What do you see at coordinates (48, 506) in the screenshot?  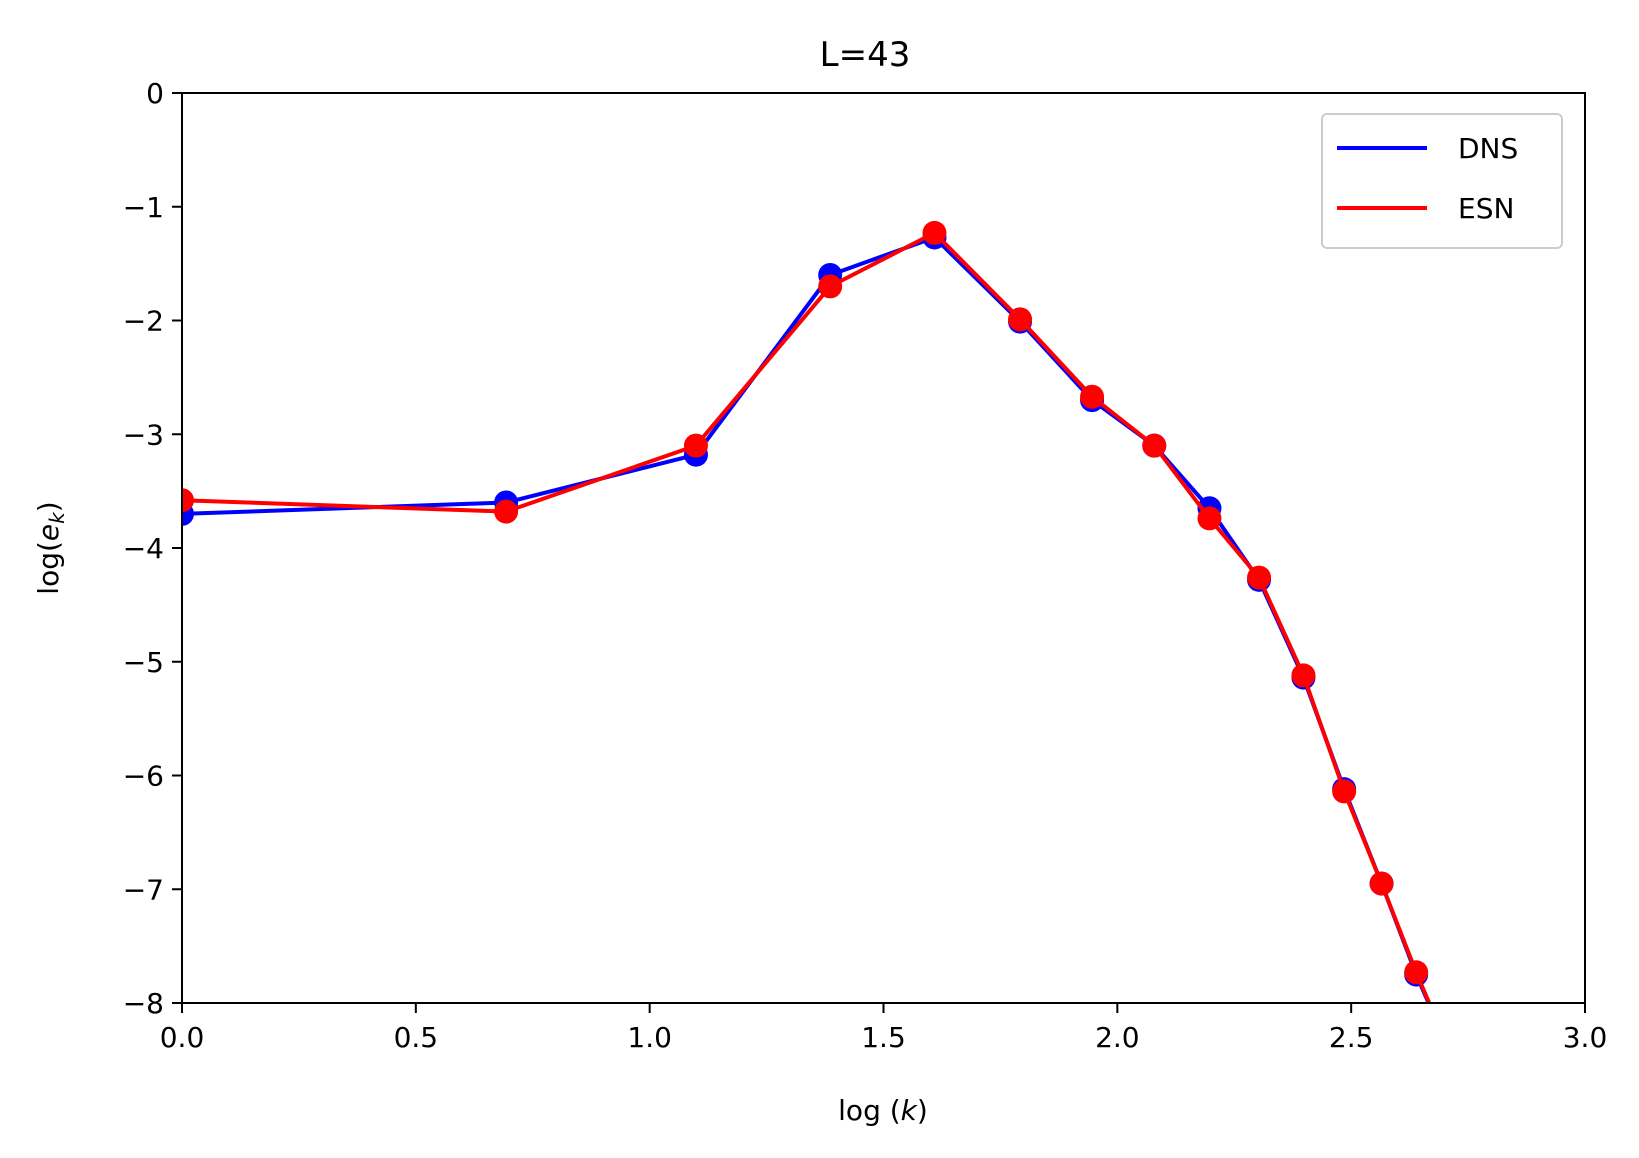 I see `y-axis-label-suffix: )` at bounding box center [48, 506].